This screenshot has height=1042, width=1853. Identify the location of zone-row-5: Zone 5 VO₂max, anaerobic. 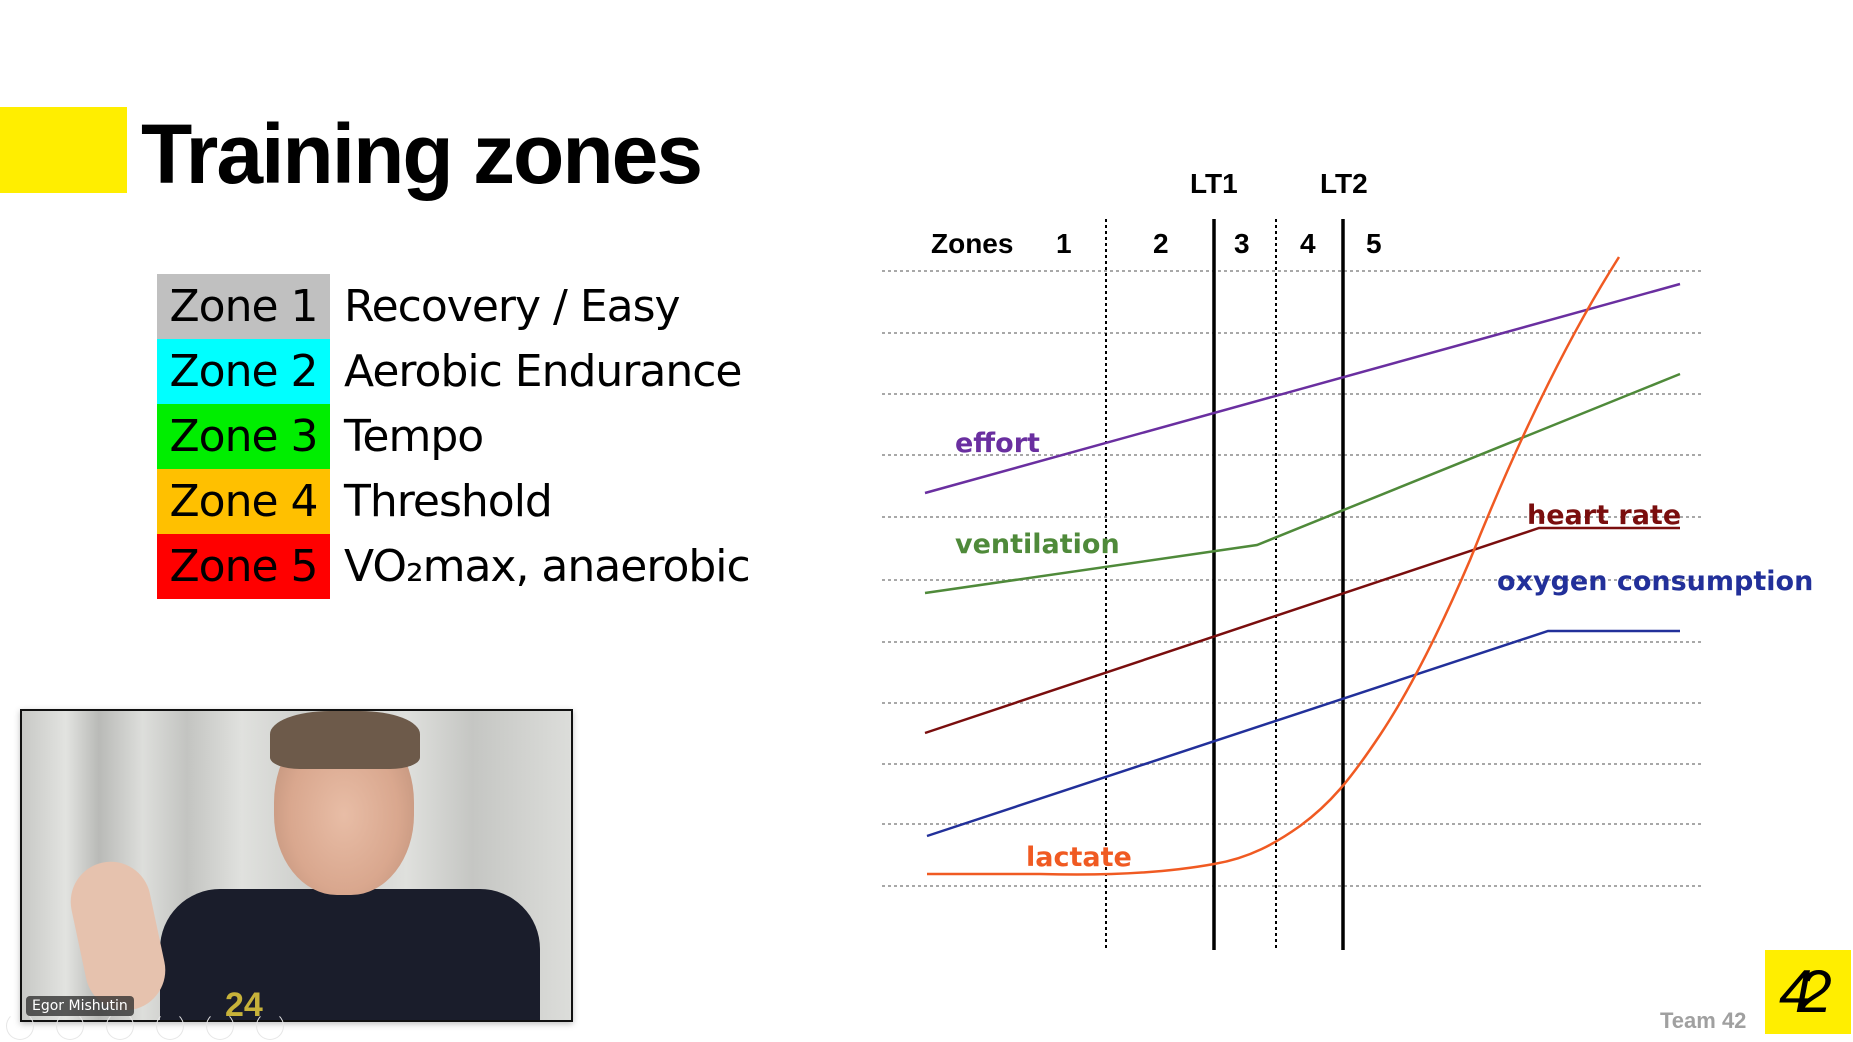
(454, 566).